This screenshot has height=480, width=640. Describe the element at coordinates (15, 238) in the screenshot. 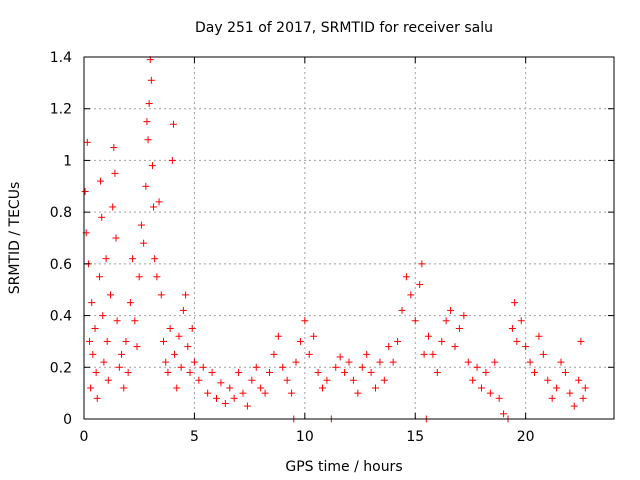

I see `y-axis-label: SRMTID / TECUs` at that location.